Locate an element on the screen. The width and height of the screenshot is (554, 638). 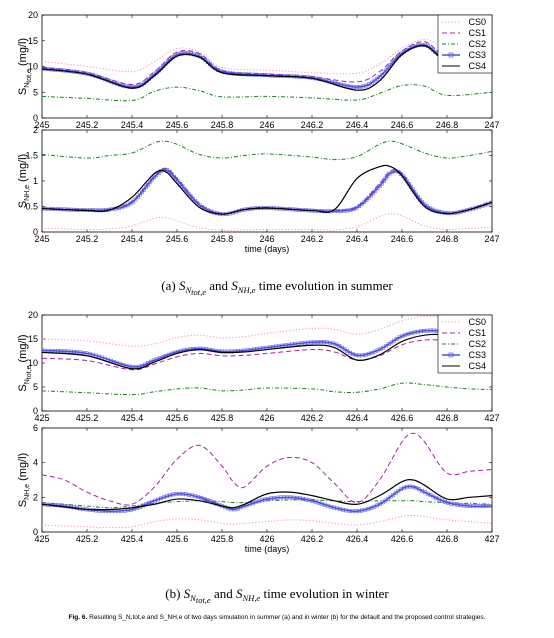
y-axis-label: SNtot,e (mg/l) is located at coordinates (25, 362).